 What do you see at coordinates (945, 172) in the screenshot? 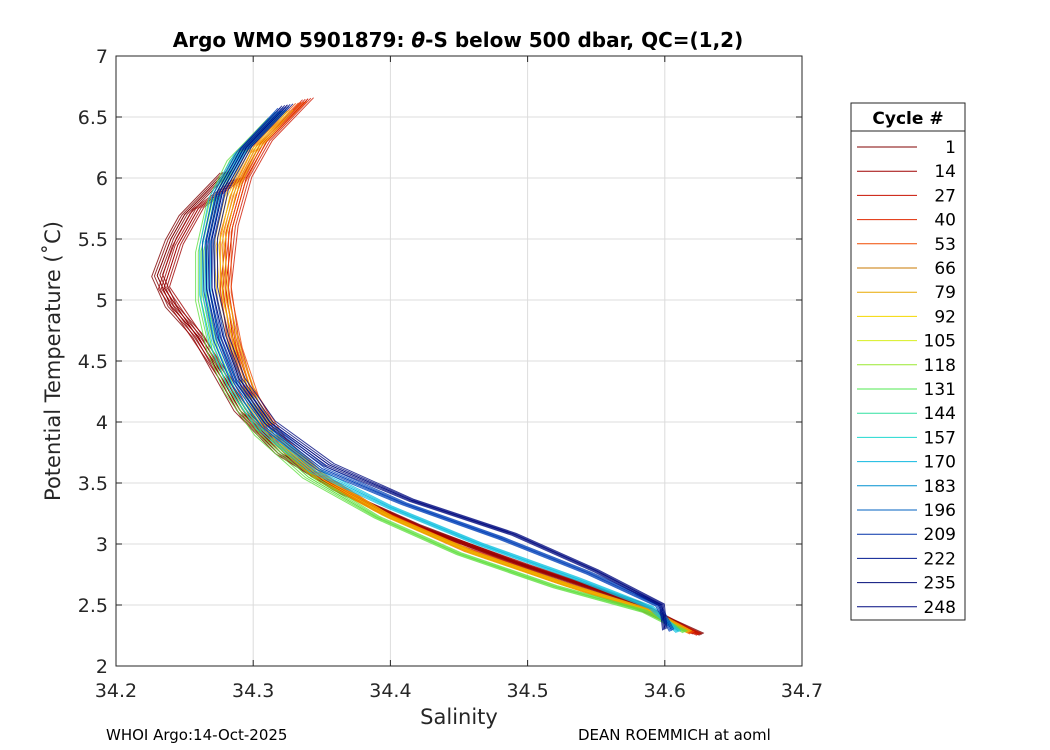
I see `legend-label: 14` at bounding box center [945, 172].